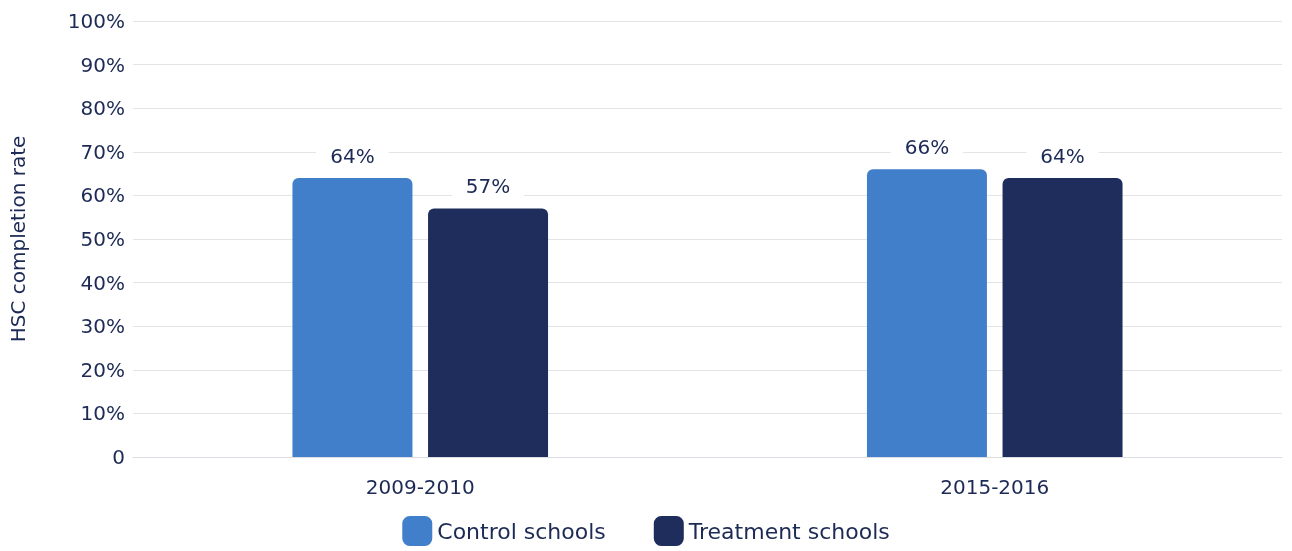 The width and height of the screenshot is (1292, 551). I want to click on data-label: 66%, so click(927, 147).